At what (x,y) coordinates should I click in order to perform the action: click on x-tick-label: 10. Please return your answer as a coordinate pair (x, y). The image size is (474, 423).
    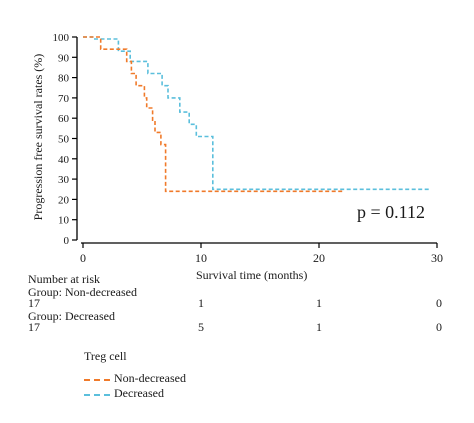
    Looking at the image, I should click on (201, 258).